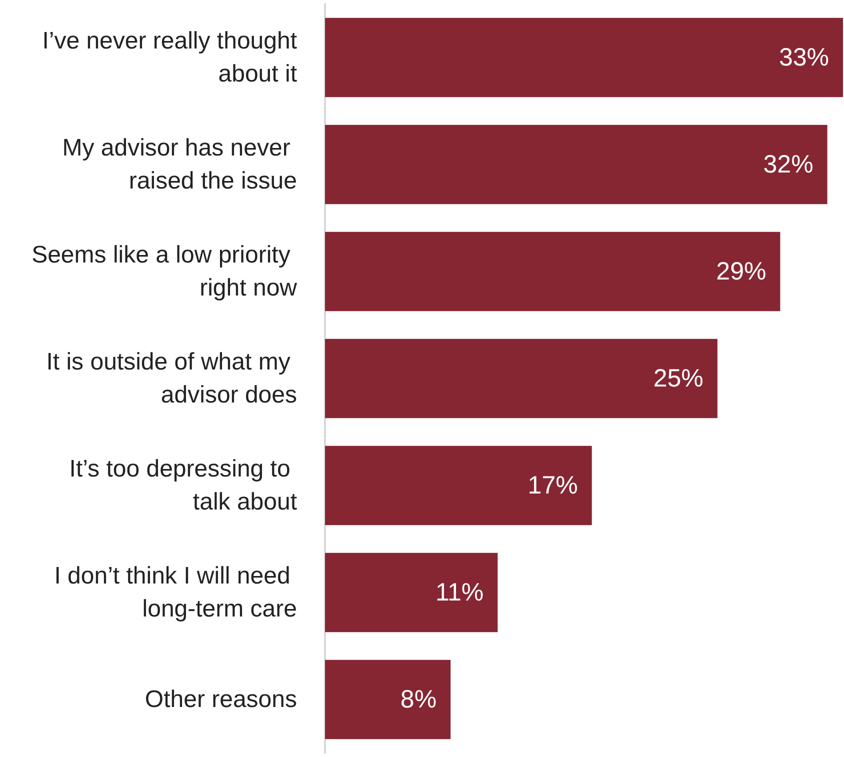 This screenshot has height=757, width=844. Describe the element at coordinates (803, 58) in the screenshot. I see `data-label: 33%` at that location.